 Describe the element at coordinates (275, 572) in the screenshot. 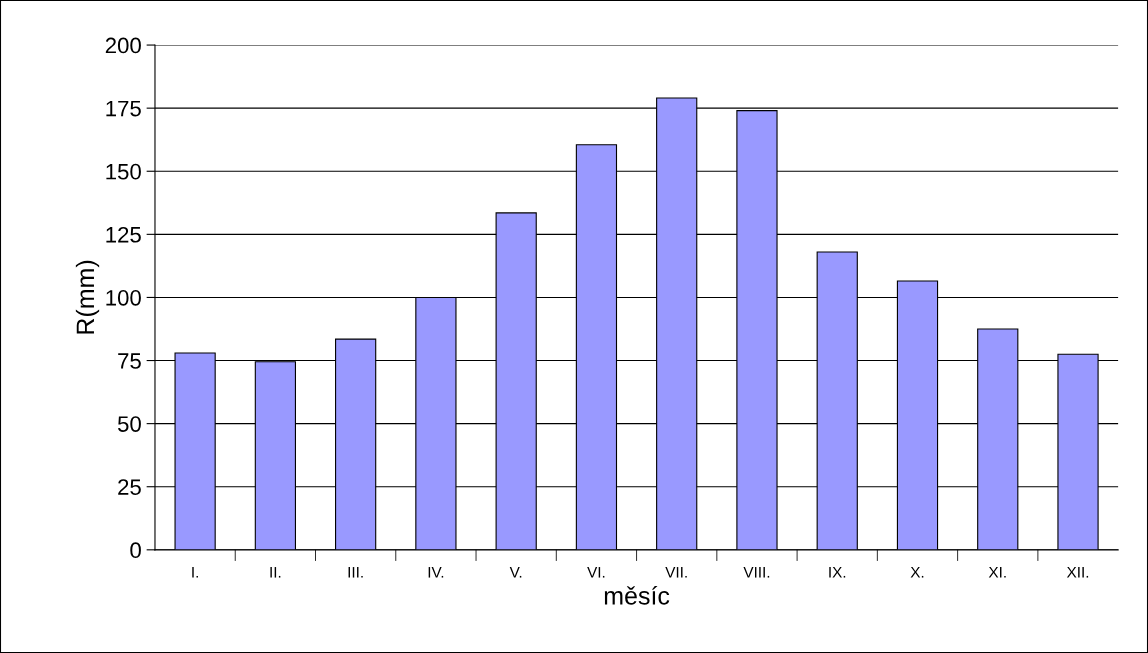

I see `x-tick-label: II.` at that location.